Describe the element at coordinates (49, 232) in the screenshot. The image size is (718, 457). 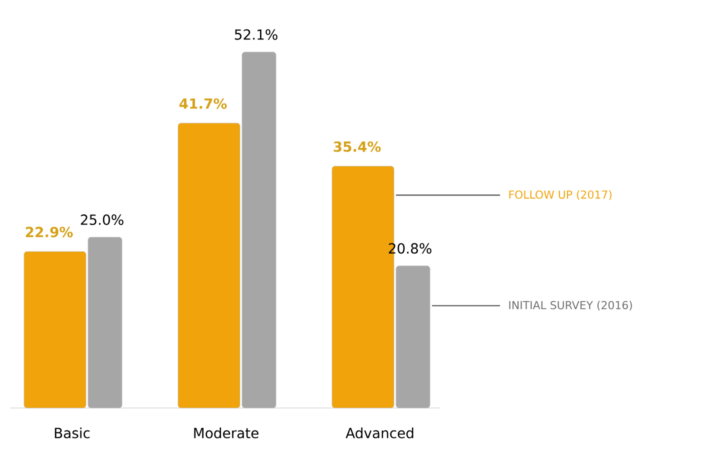
I see `data-label: 22.9%` at that location.